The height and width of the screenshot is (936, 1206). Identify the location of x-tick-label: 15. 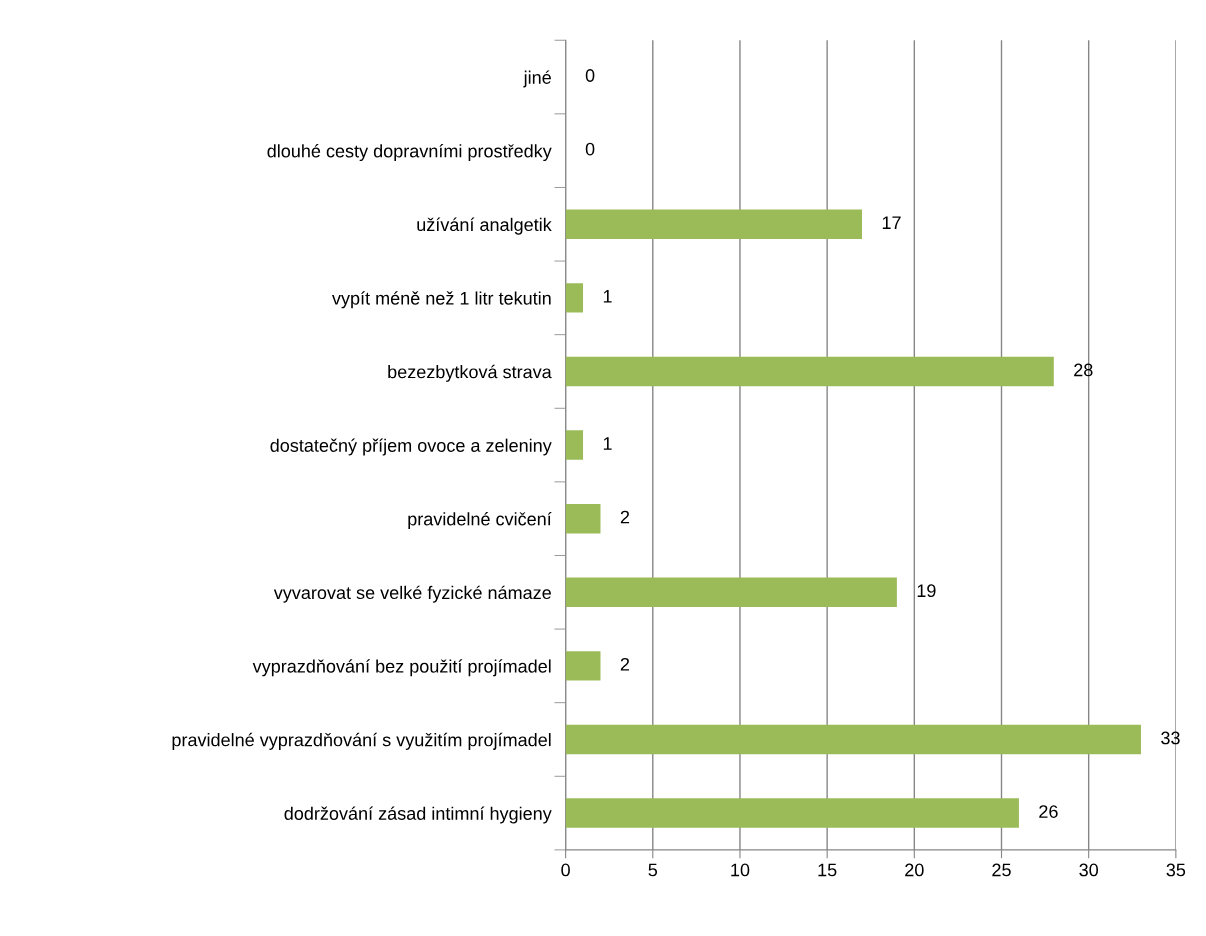
(827, 870).